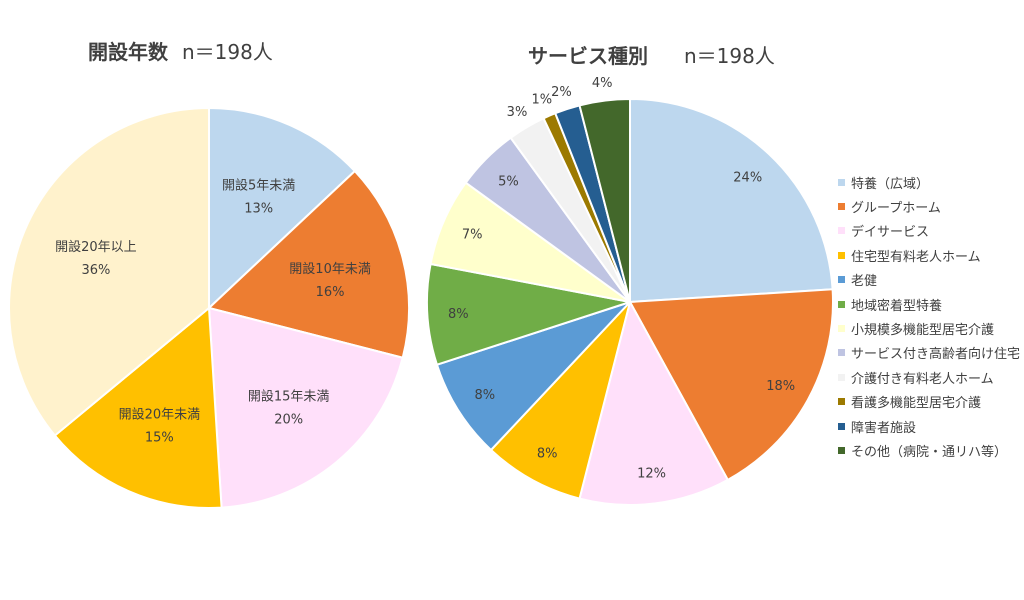  Describe the element at coordinates (561, 92) in the screenshot. I see `service-label-10: 2%` at that location.